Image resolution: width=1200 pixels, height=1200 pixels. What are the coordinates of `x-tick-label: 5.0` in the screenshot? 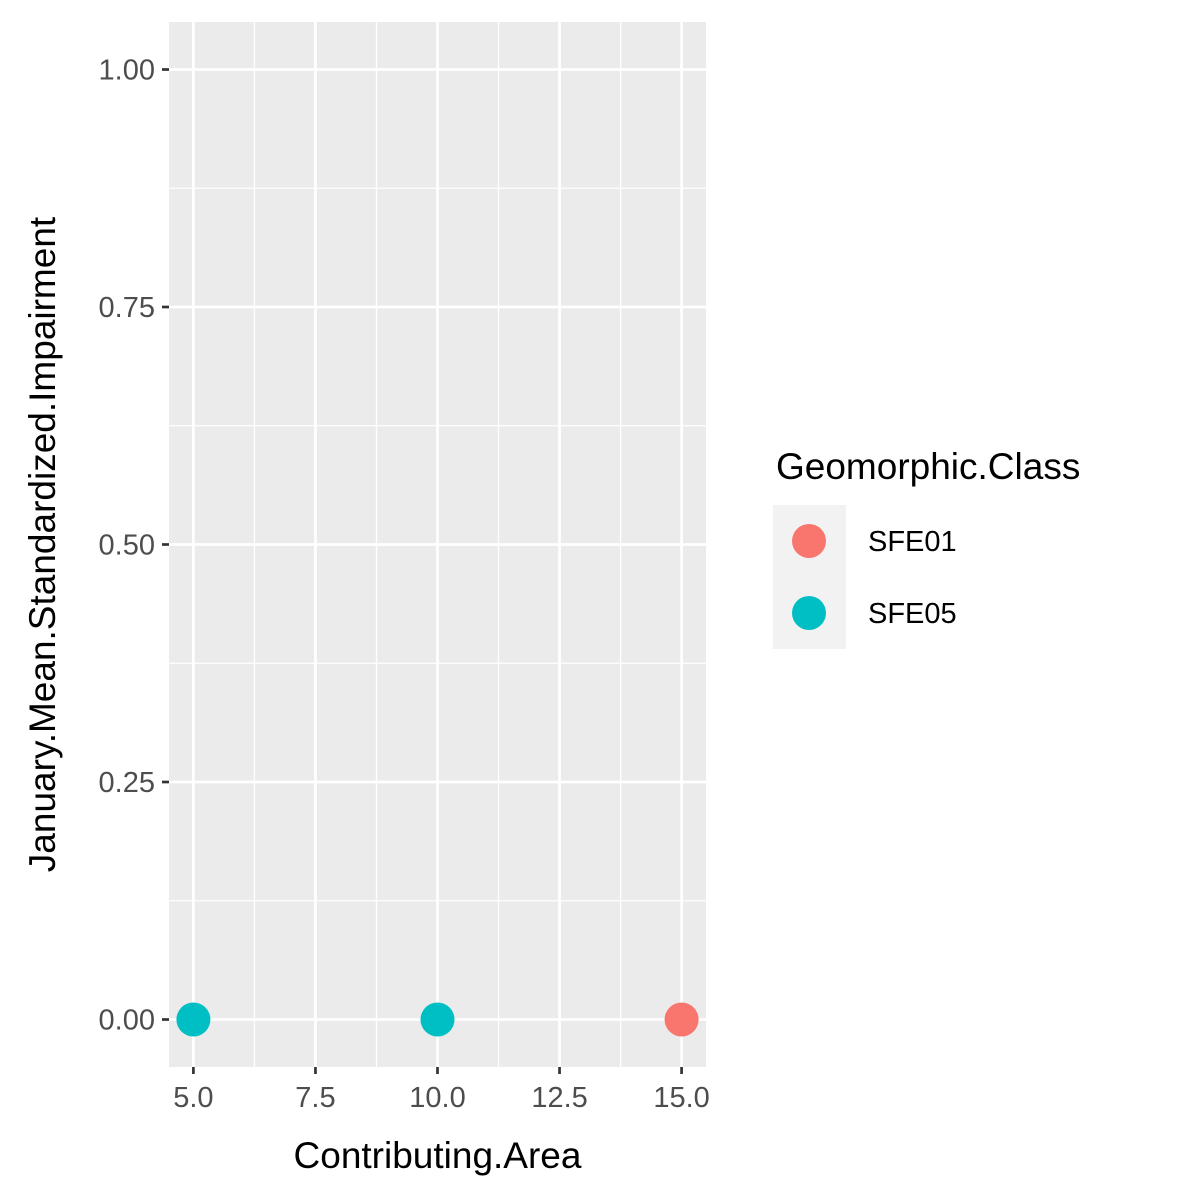 It's located at (193, 1098).